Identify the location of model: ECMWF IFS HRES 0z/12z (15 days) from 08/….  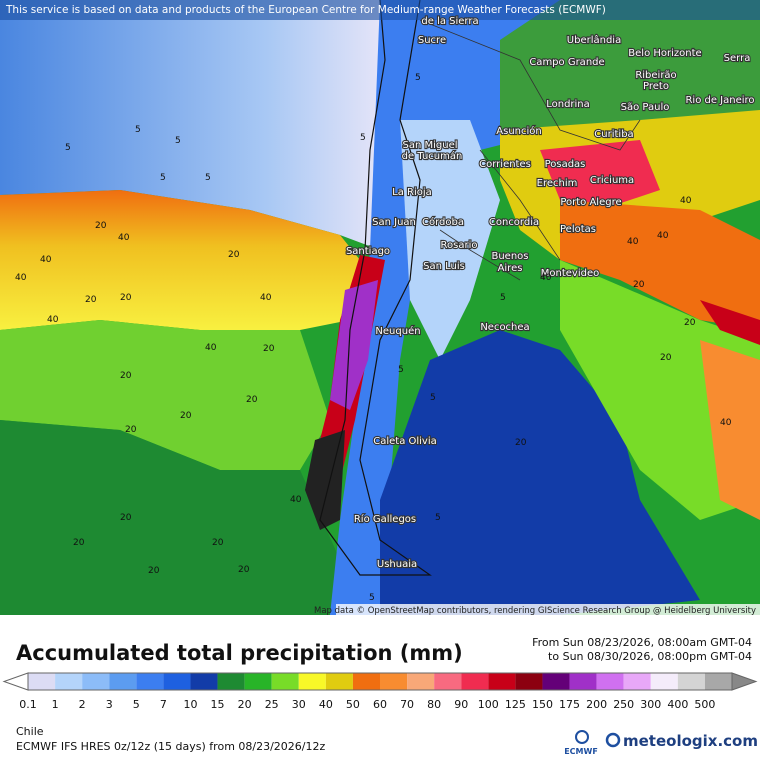
(171, 746).